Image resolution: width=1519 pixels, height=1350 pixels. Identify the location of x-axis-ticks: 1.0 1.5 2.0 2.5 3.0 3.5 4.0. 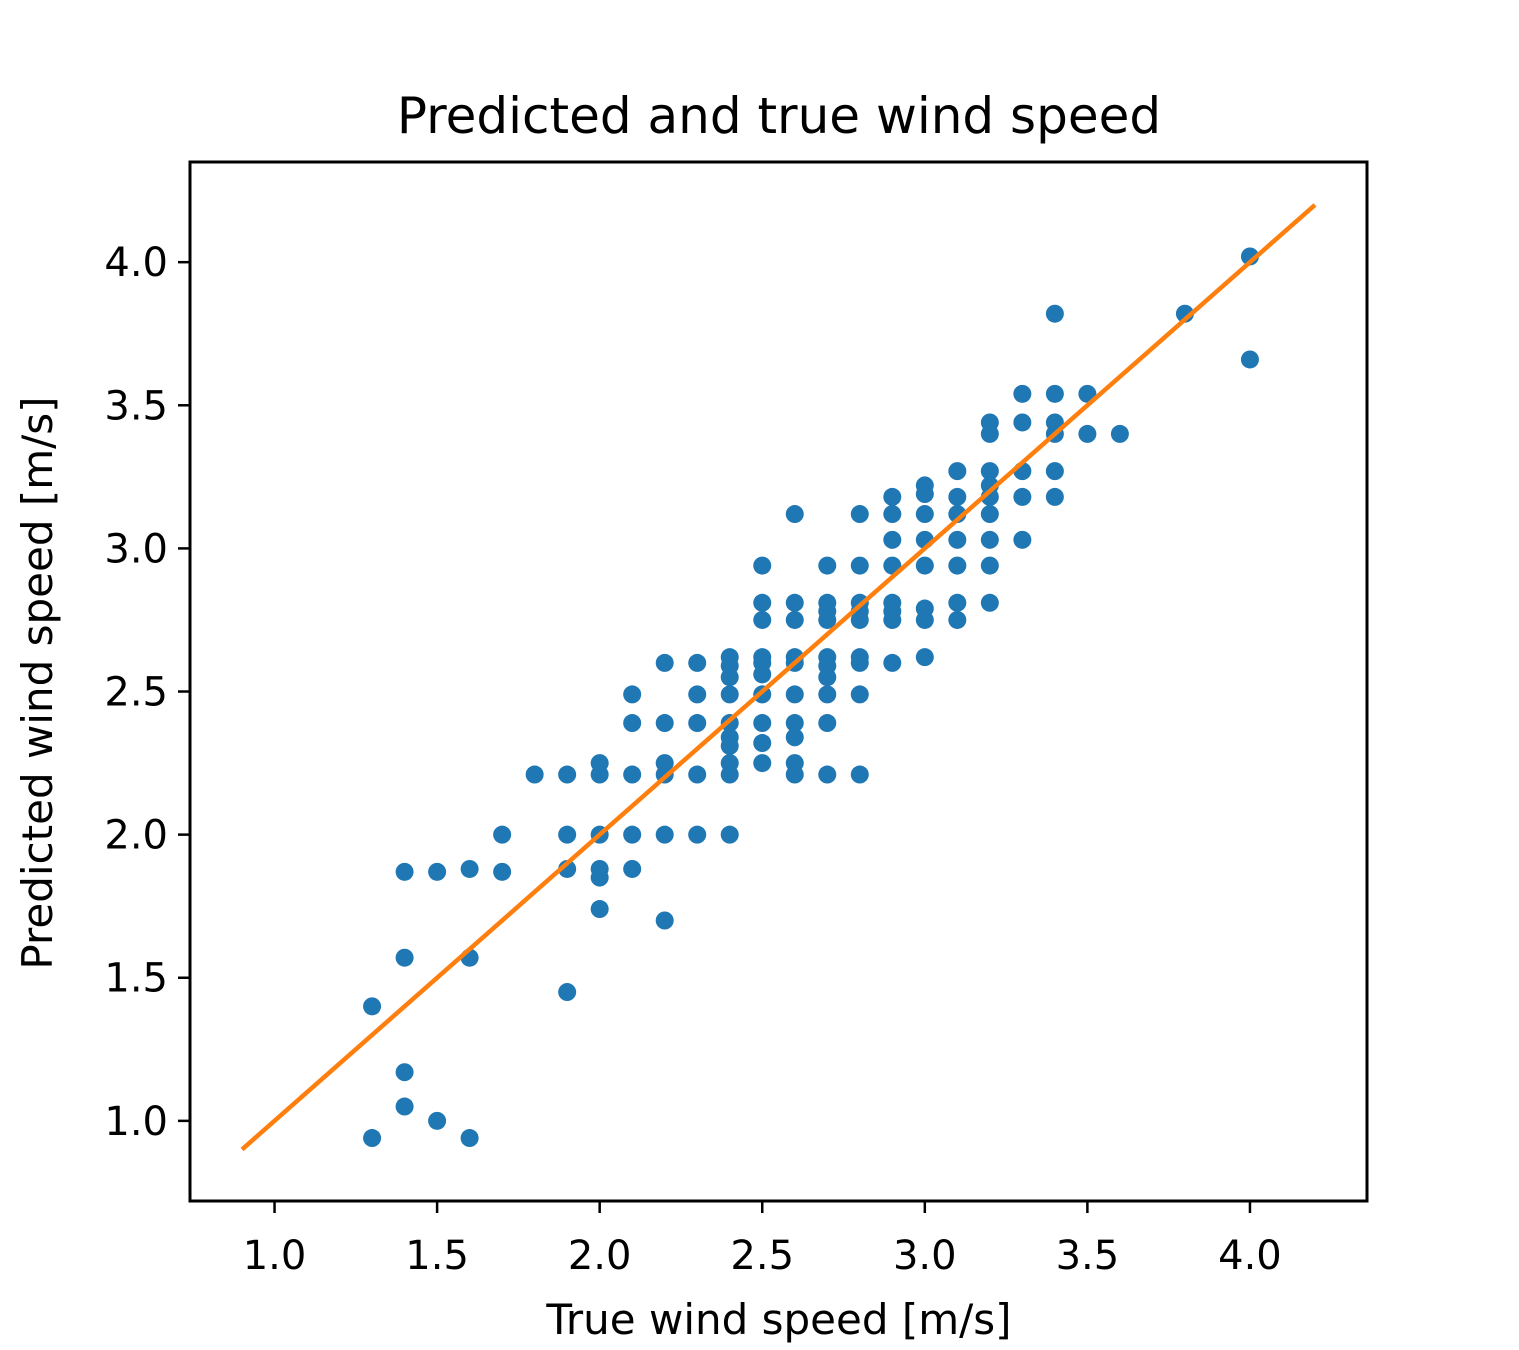
(762, 1240).